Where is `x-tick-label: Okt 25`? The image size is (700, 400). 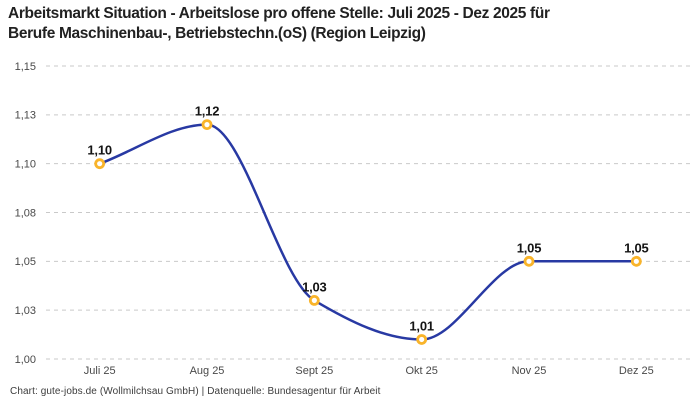 x-tick-label: Okt 25 is located at coordinates (421, 371).